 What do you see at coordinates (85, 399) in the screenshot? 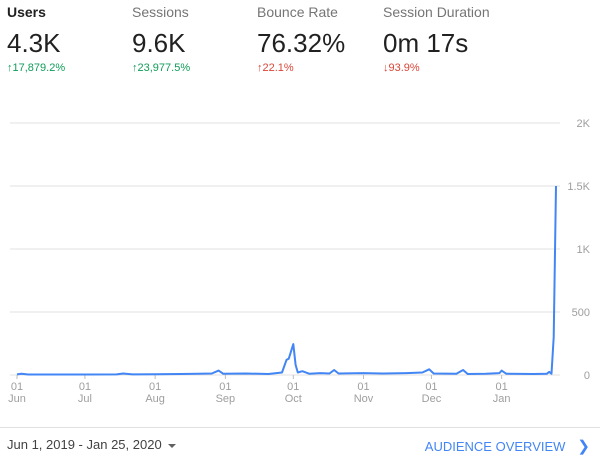
I see `x-tick-month: Jul` at bounding box center [85, 399].